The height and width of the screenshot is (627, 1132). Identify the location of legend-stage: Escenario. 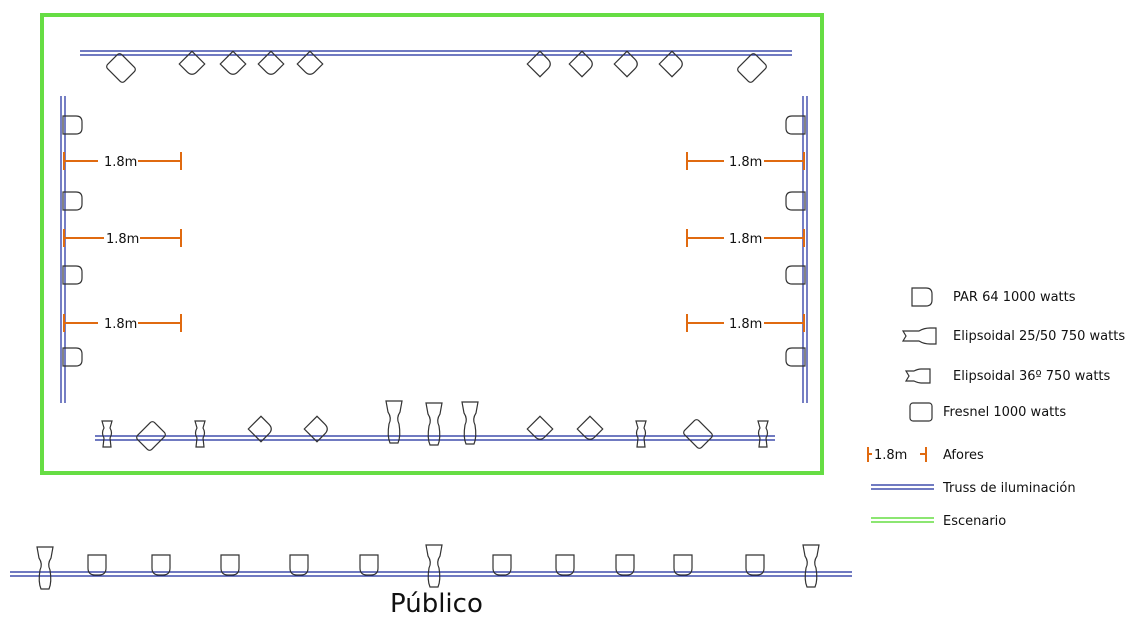
(938, 521).